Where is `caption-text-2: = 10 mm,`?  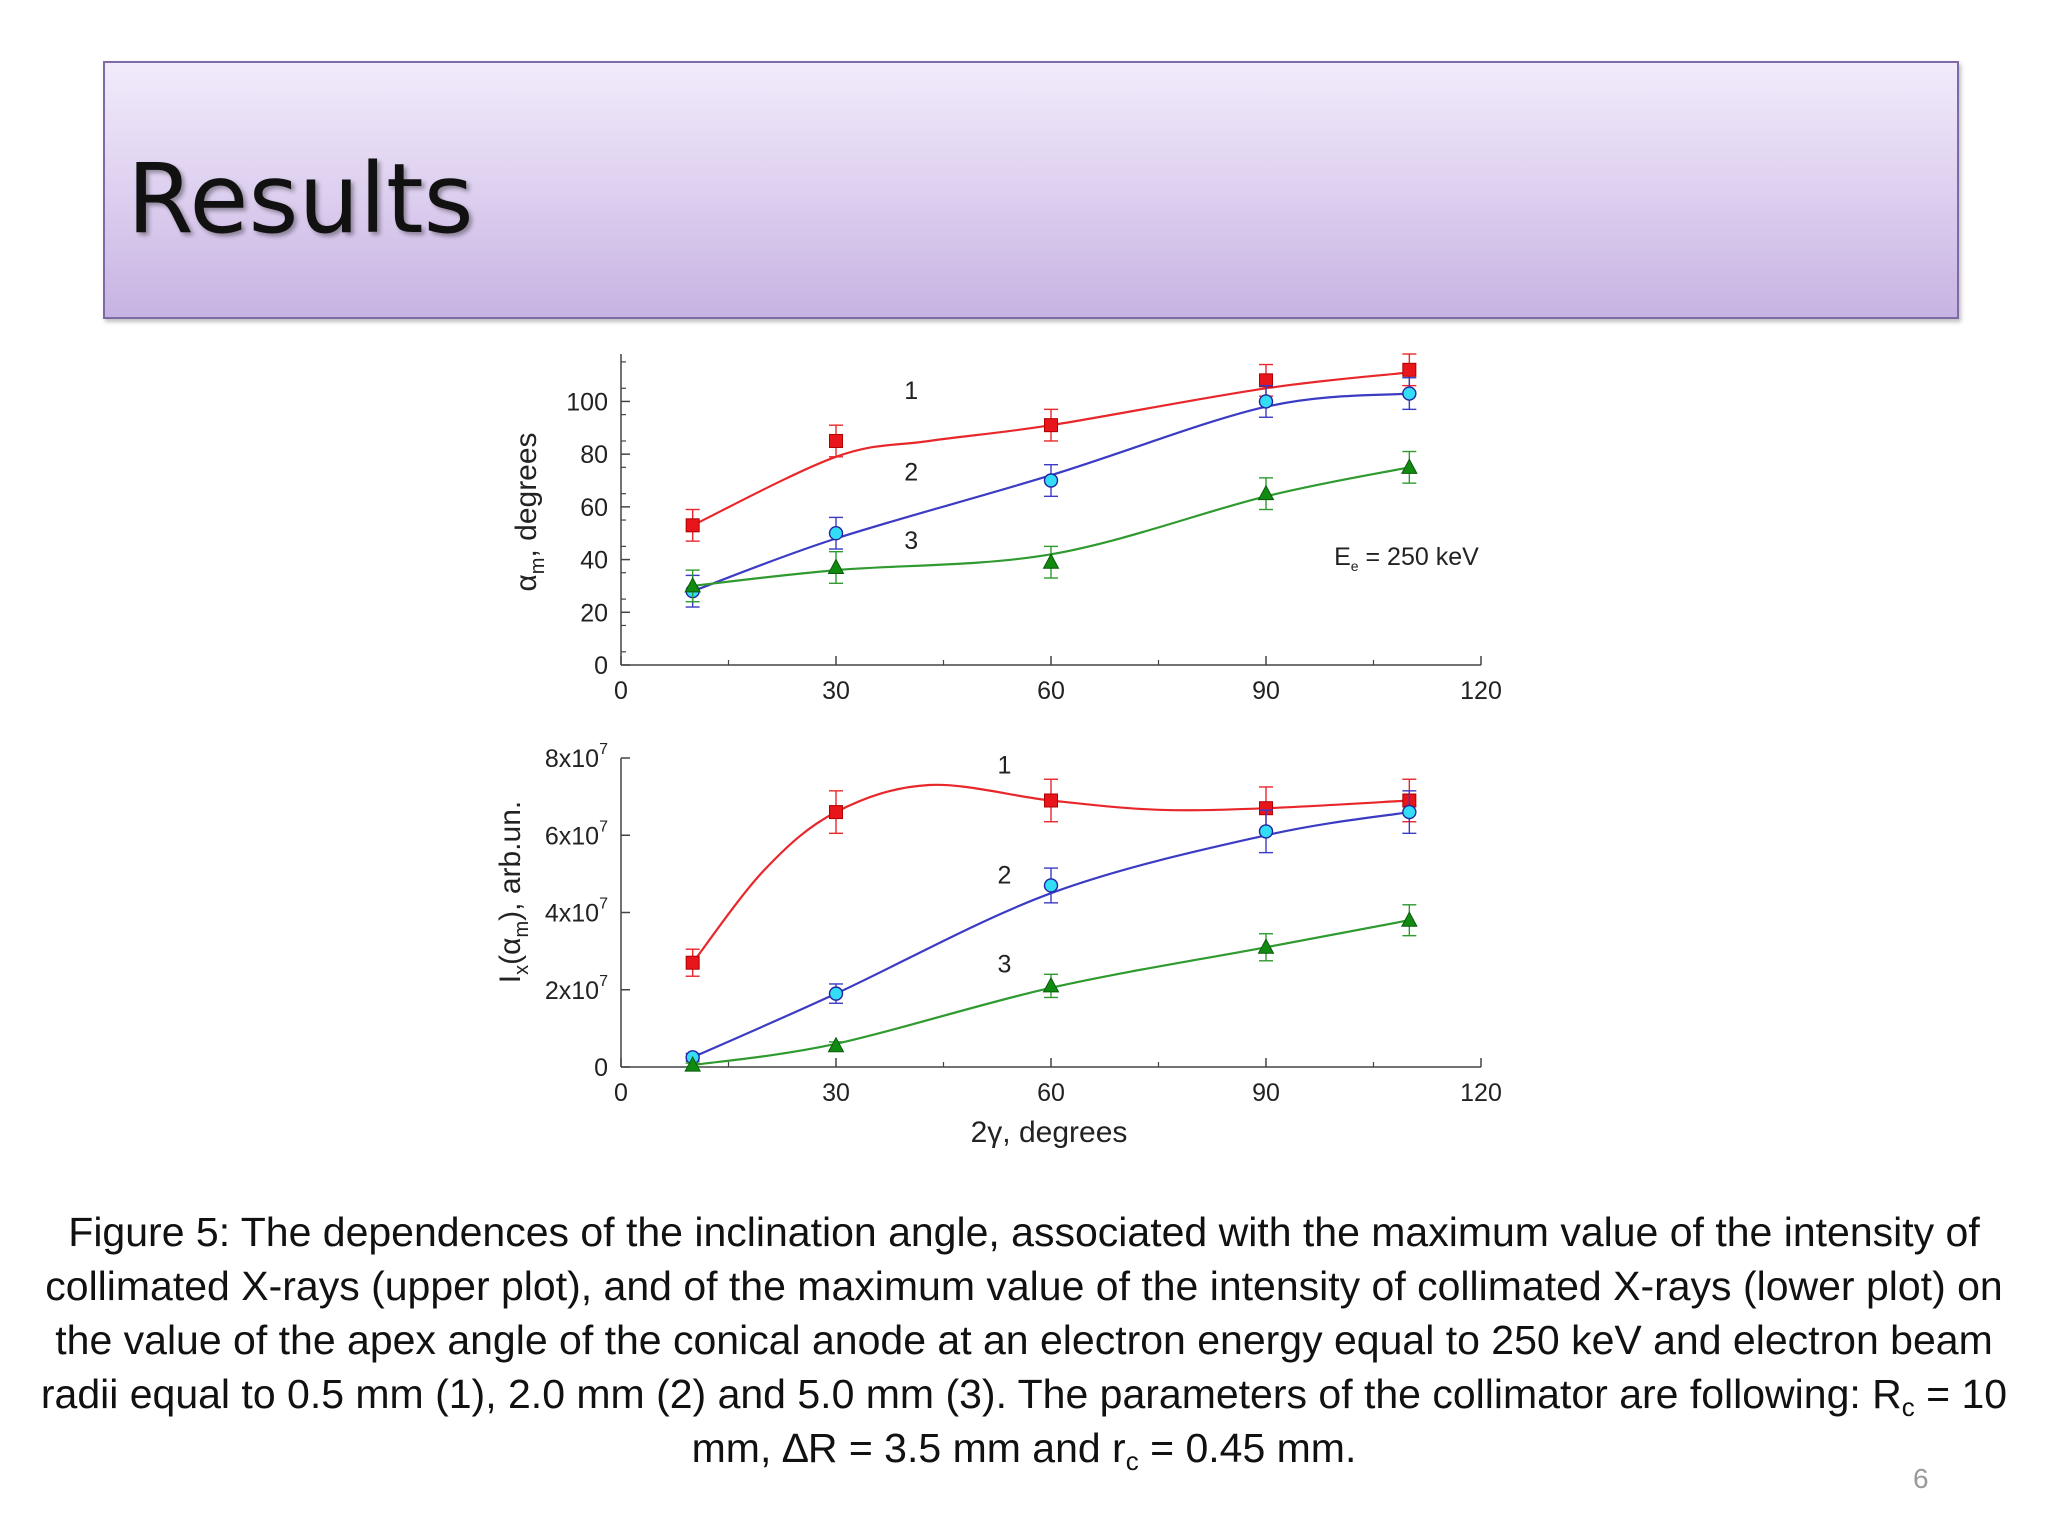 caption-text-2: = 10 mm, is located at coordinates (1349, 1421).